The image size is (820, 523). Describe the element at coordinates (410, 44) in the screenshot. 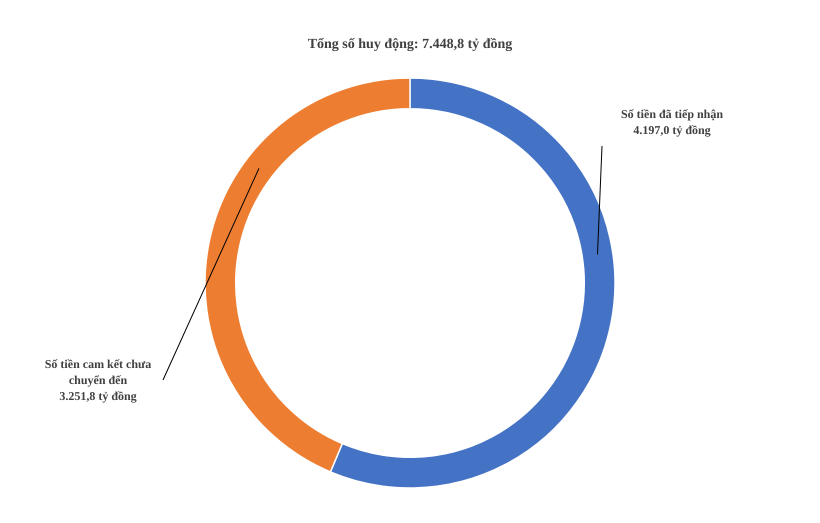

I see `chart-title: Tổng số huy động: 7.448,8 tỷ đồng` at that location.